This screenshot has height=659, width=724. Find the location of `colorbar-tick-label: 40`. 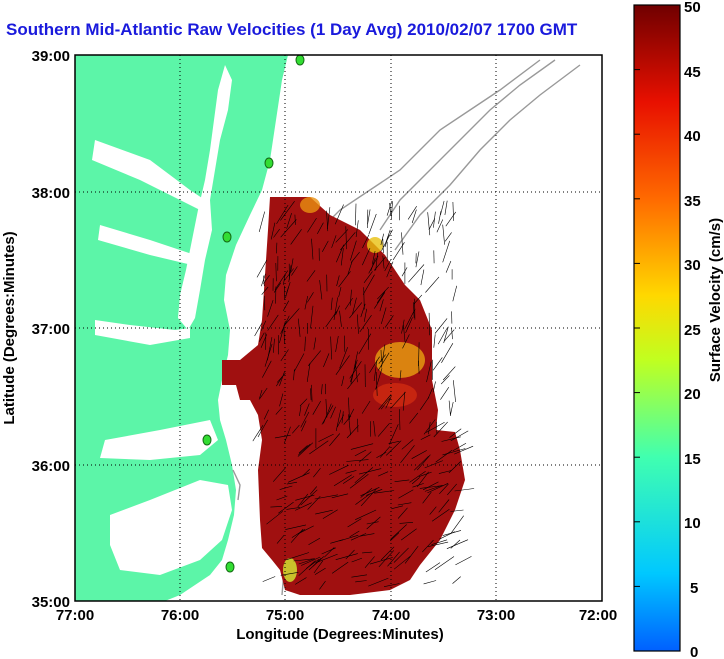

colorbar-tick-label: 40 is located at coordinates (692, 136).